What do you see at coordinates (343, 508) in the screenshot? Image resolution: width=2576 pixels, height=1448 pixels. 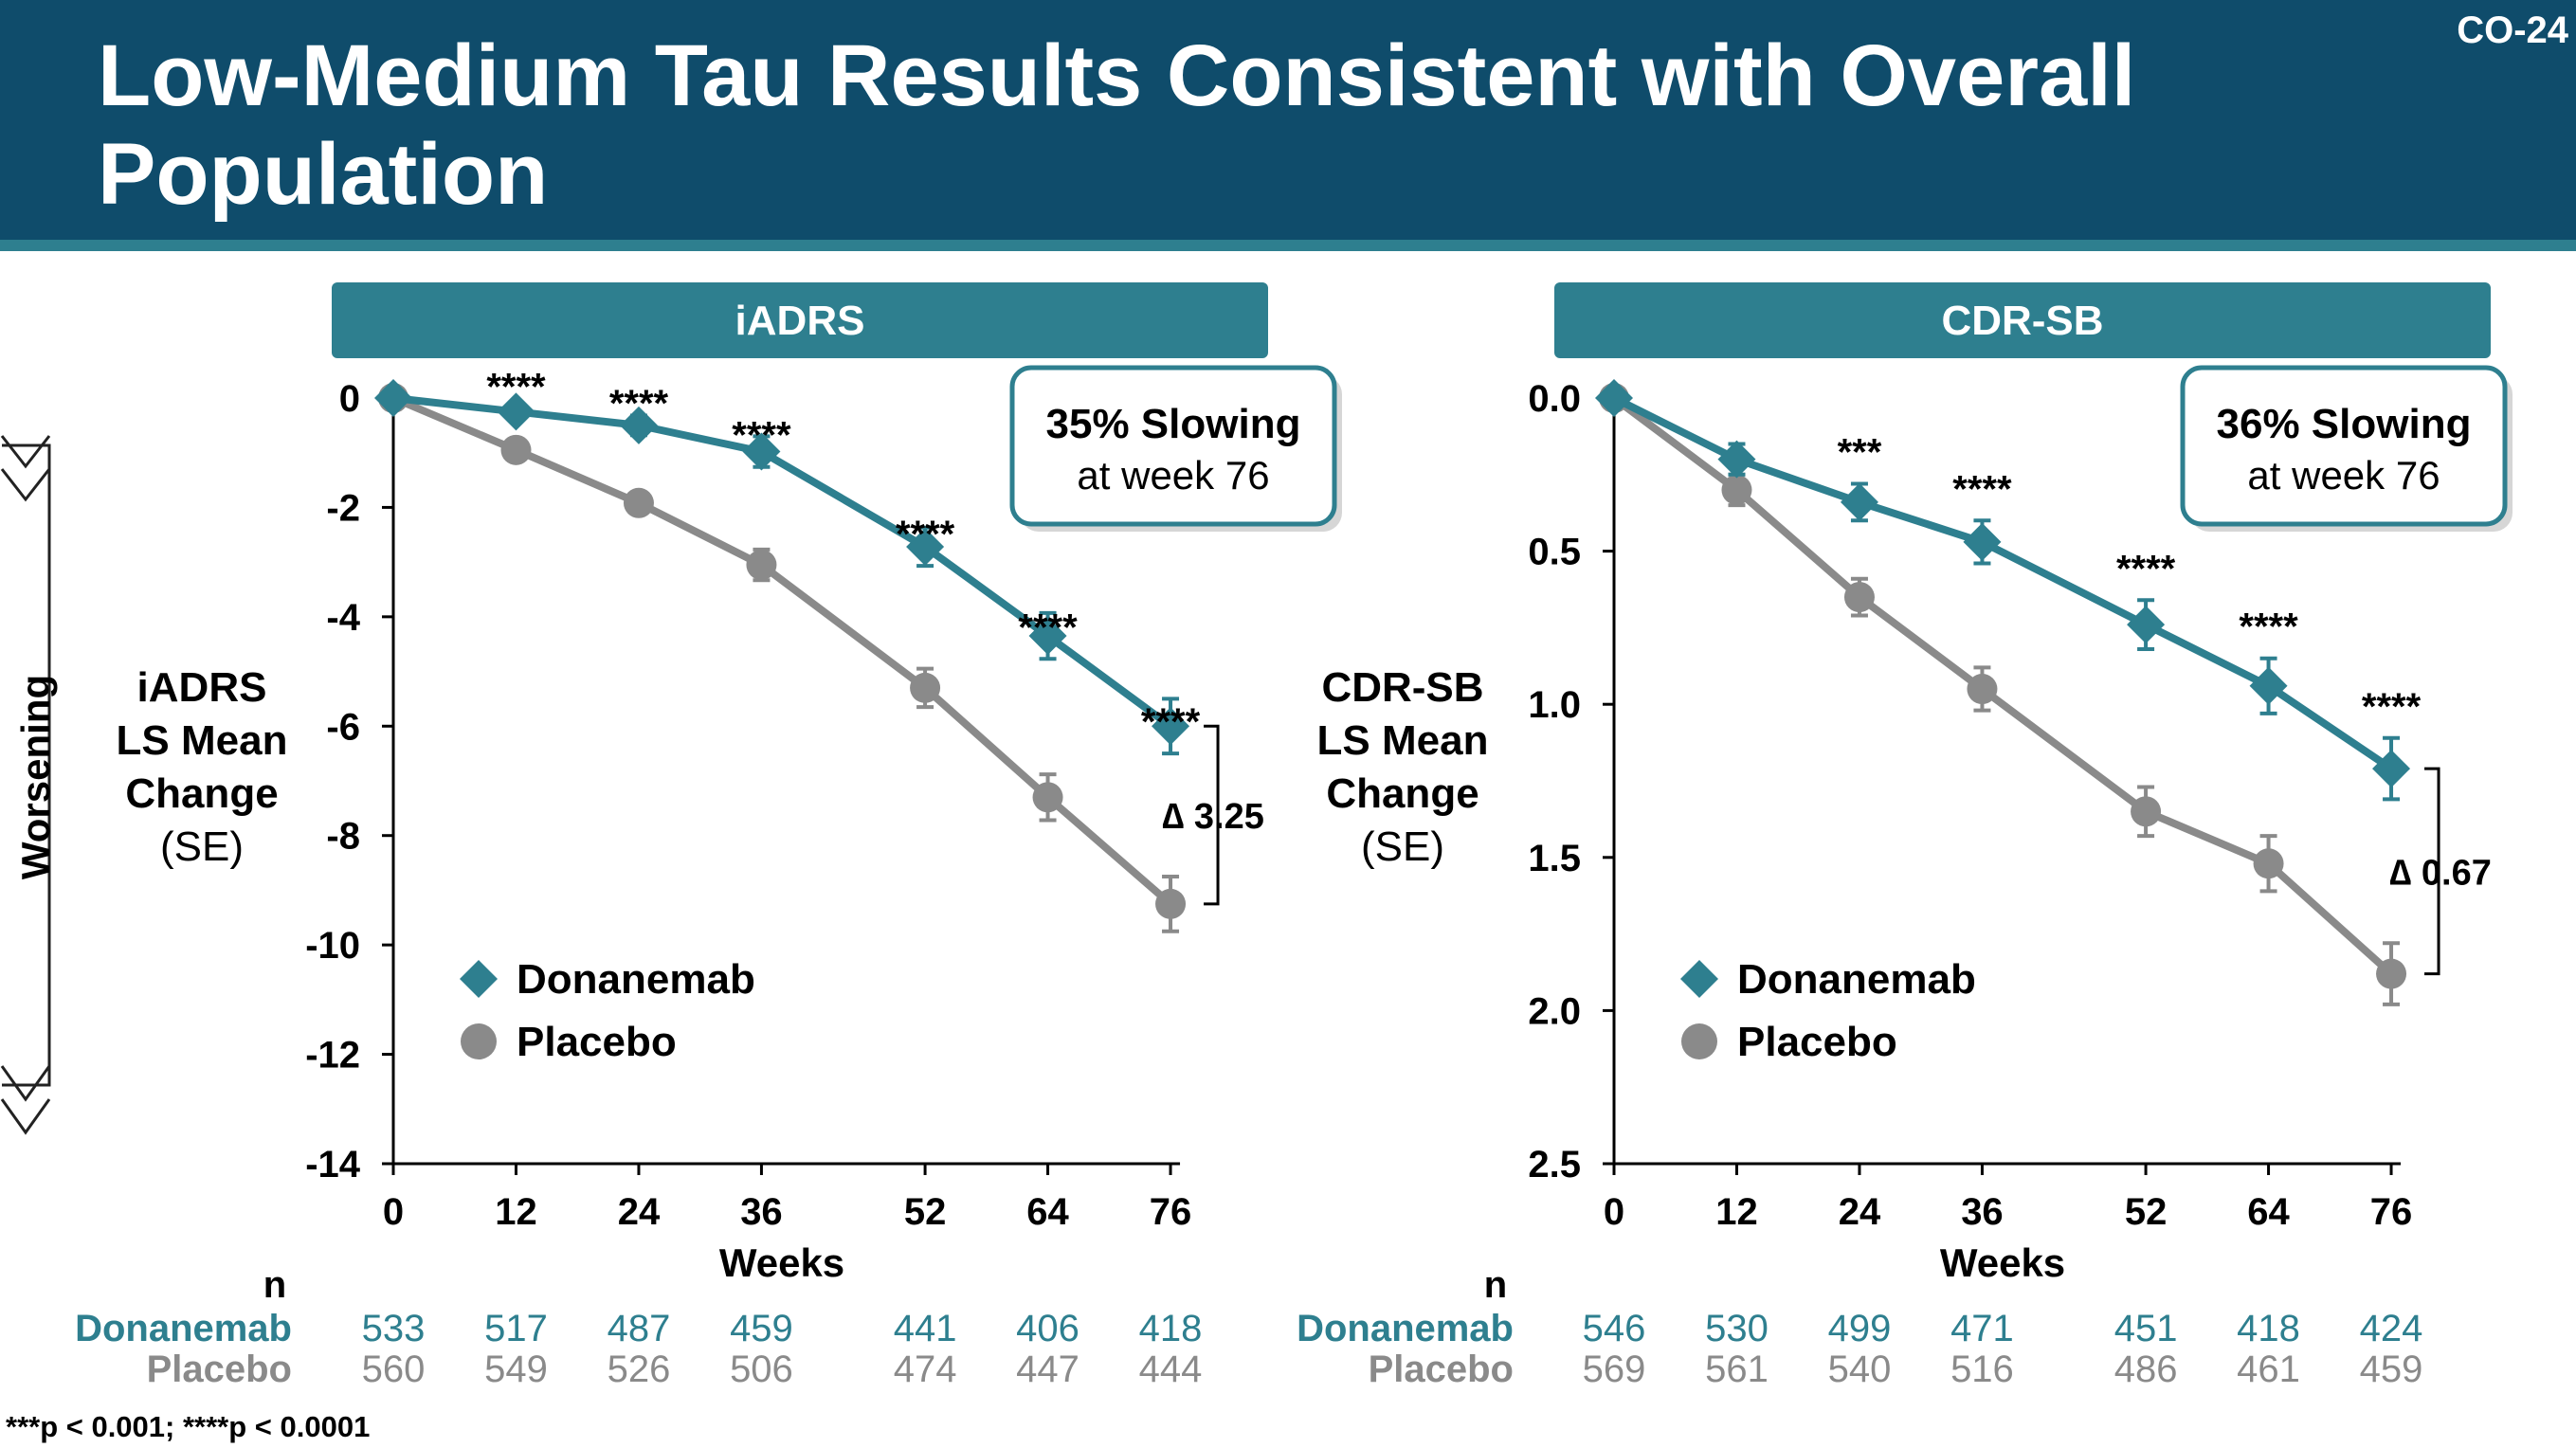 I see `y-tick-label: -2` at bounding box center [343, 508].